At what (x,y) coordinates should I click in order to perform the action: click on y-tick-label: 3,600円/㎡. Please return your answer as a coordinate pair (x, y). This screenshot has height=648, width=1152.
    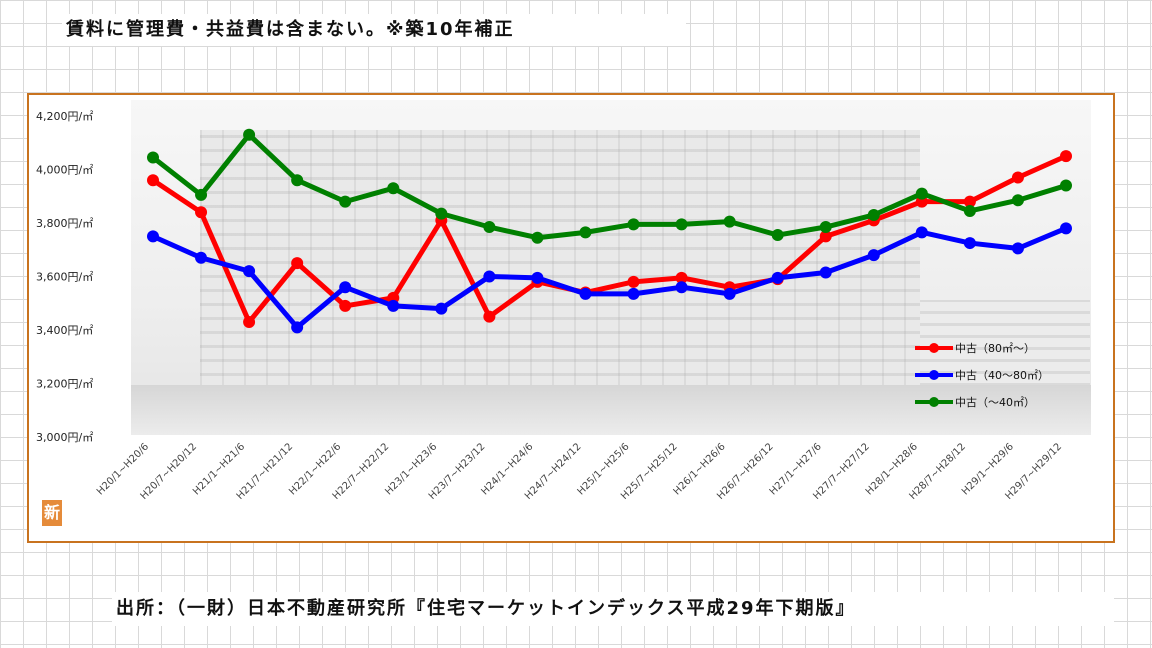
    Looking at the image, I should click on (64, 277).